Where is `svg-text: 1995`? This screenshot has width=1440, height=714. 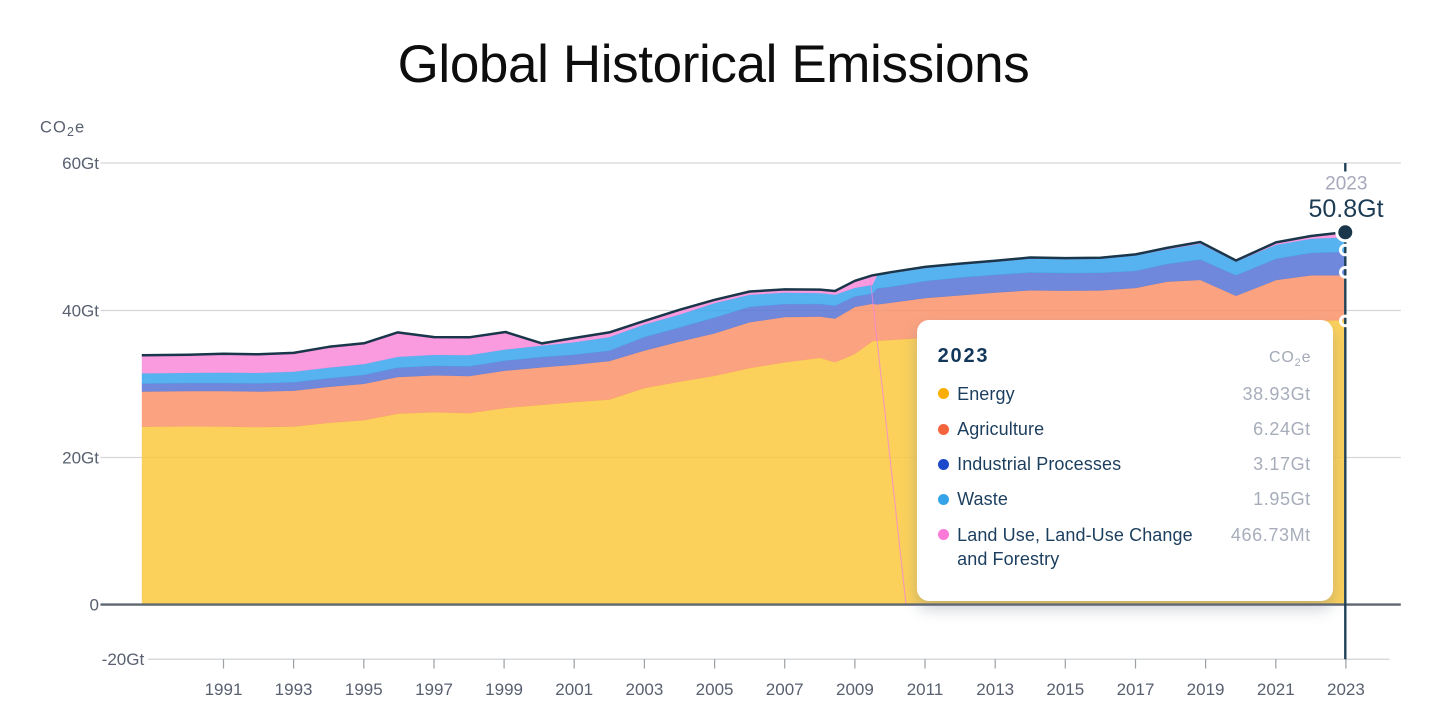 svg-text: 1995 is located at coordinates (364, 689).